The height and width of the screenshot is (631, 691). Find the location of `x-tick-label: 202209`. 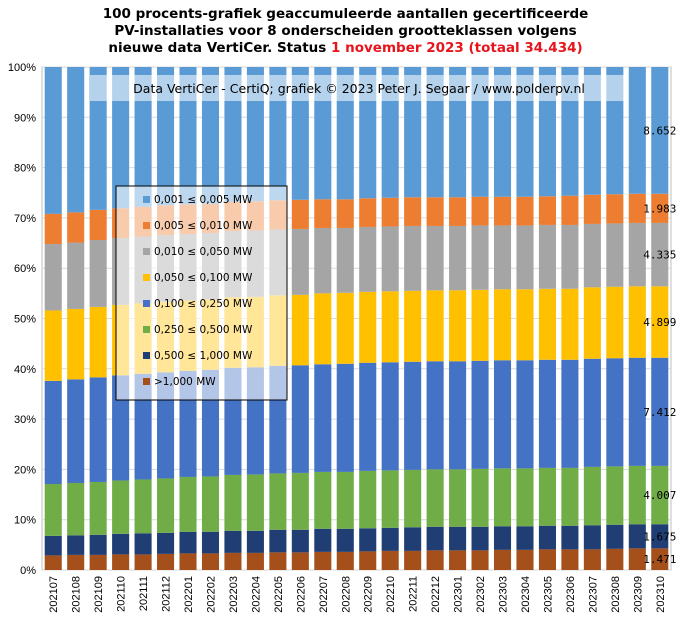

x-tick-label: 202209 is located at coordinates (369, 594).